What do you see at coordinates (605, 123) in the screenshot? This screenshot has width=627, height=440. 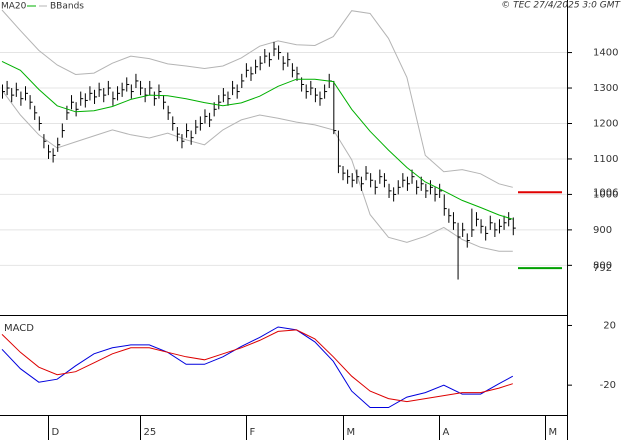 I see `y-tick-label: 1200` at bounding box center [605, 123].